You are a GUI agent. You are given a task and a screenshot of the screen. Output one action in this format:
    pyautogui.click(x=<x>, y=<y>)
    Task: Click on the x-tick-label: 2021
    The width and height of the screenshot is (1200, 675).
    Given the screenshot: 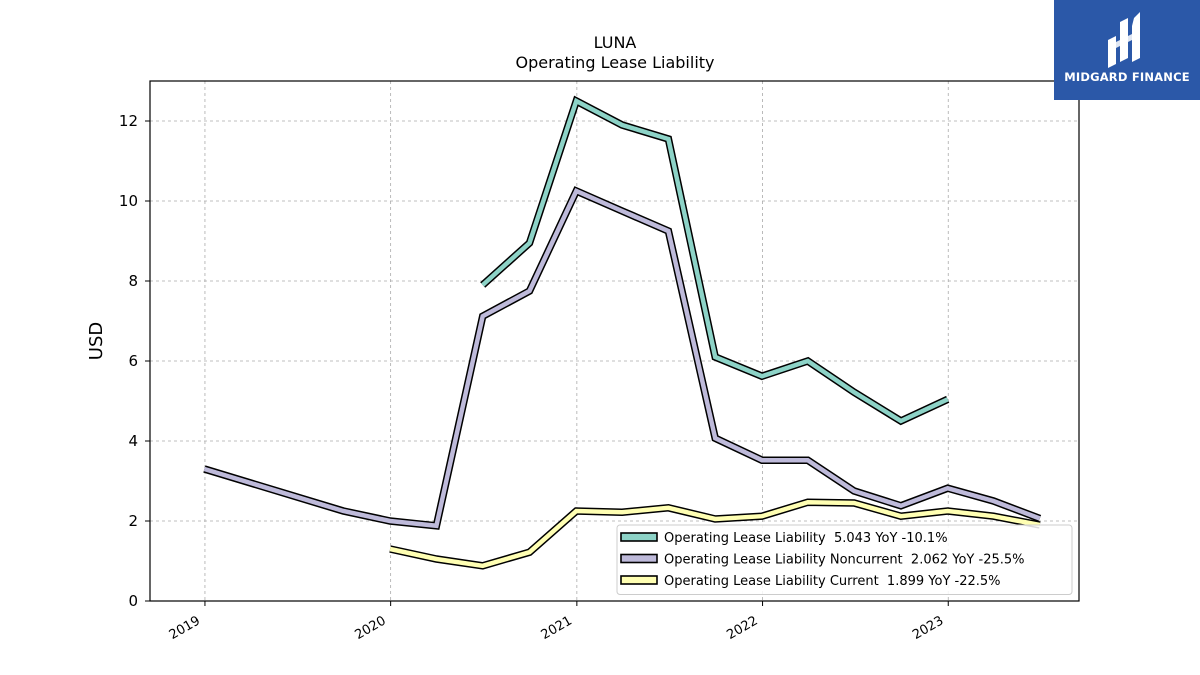 What is the action you would take?
    pyautogui.click(x=557, y=628)
    